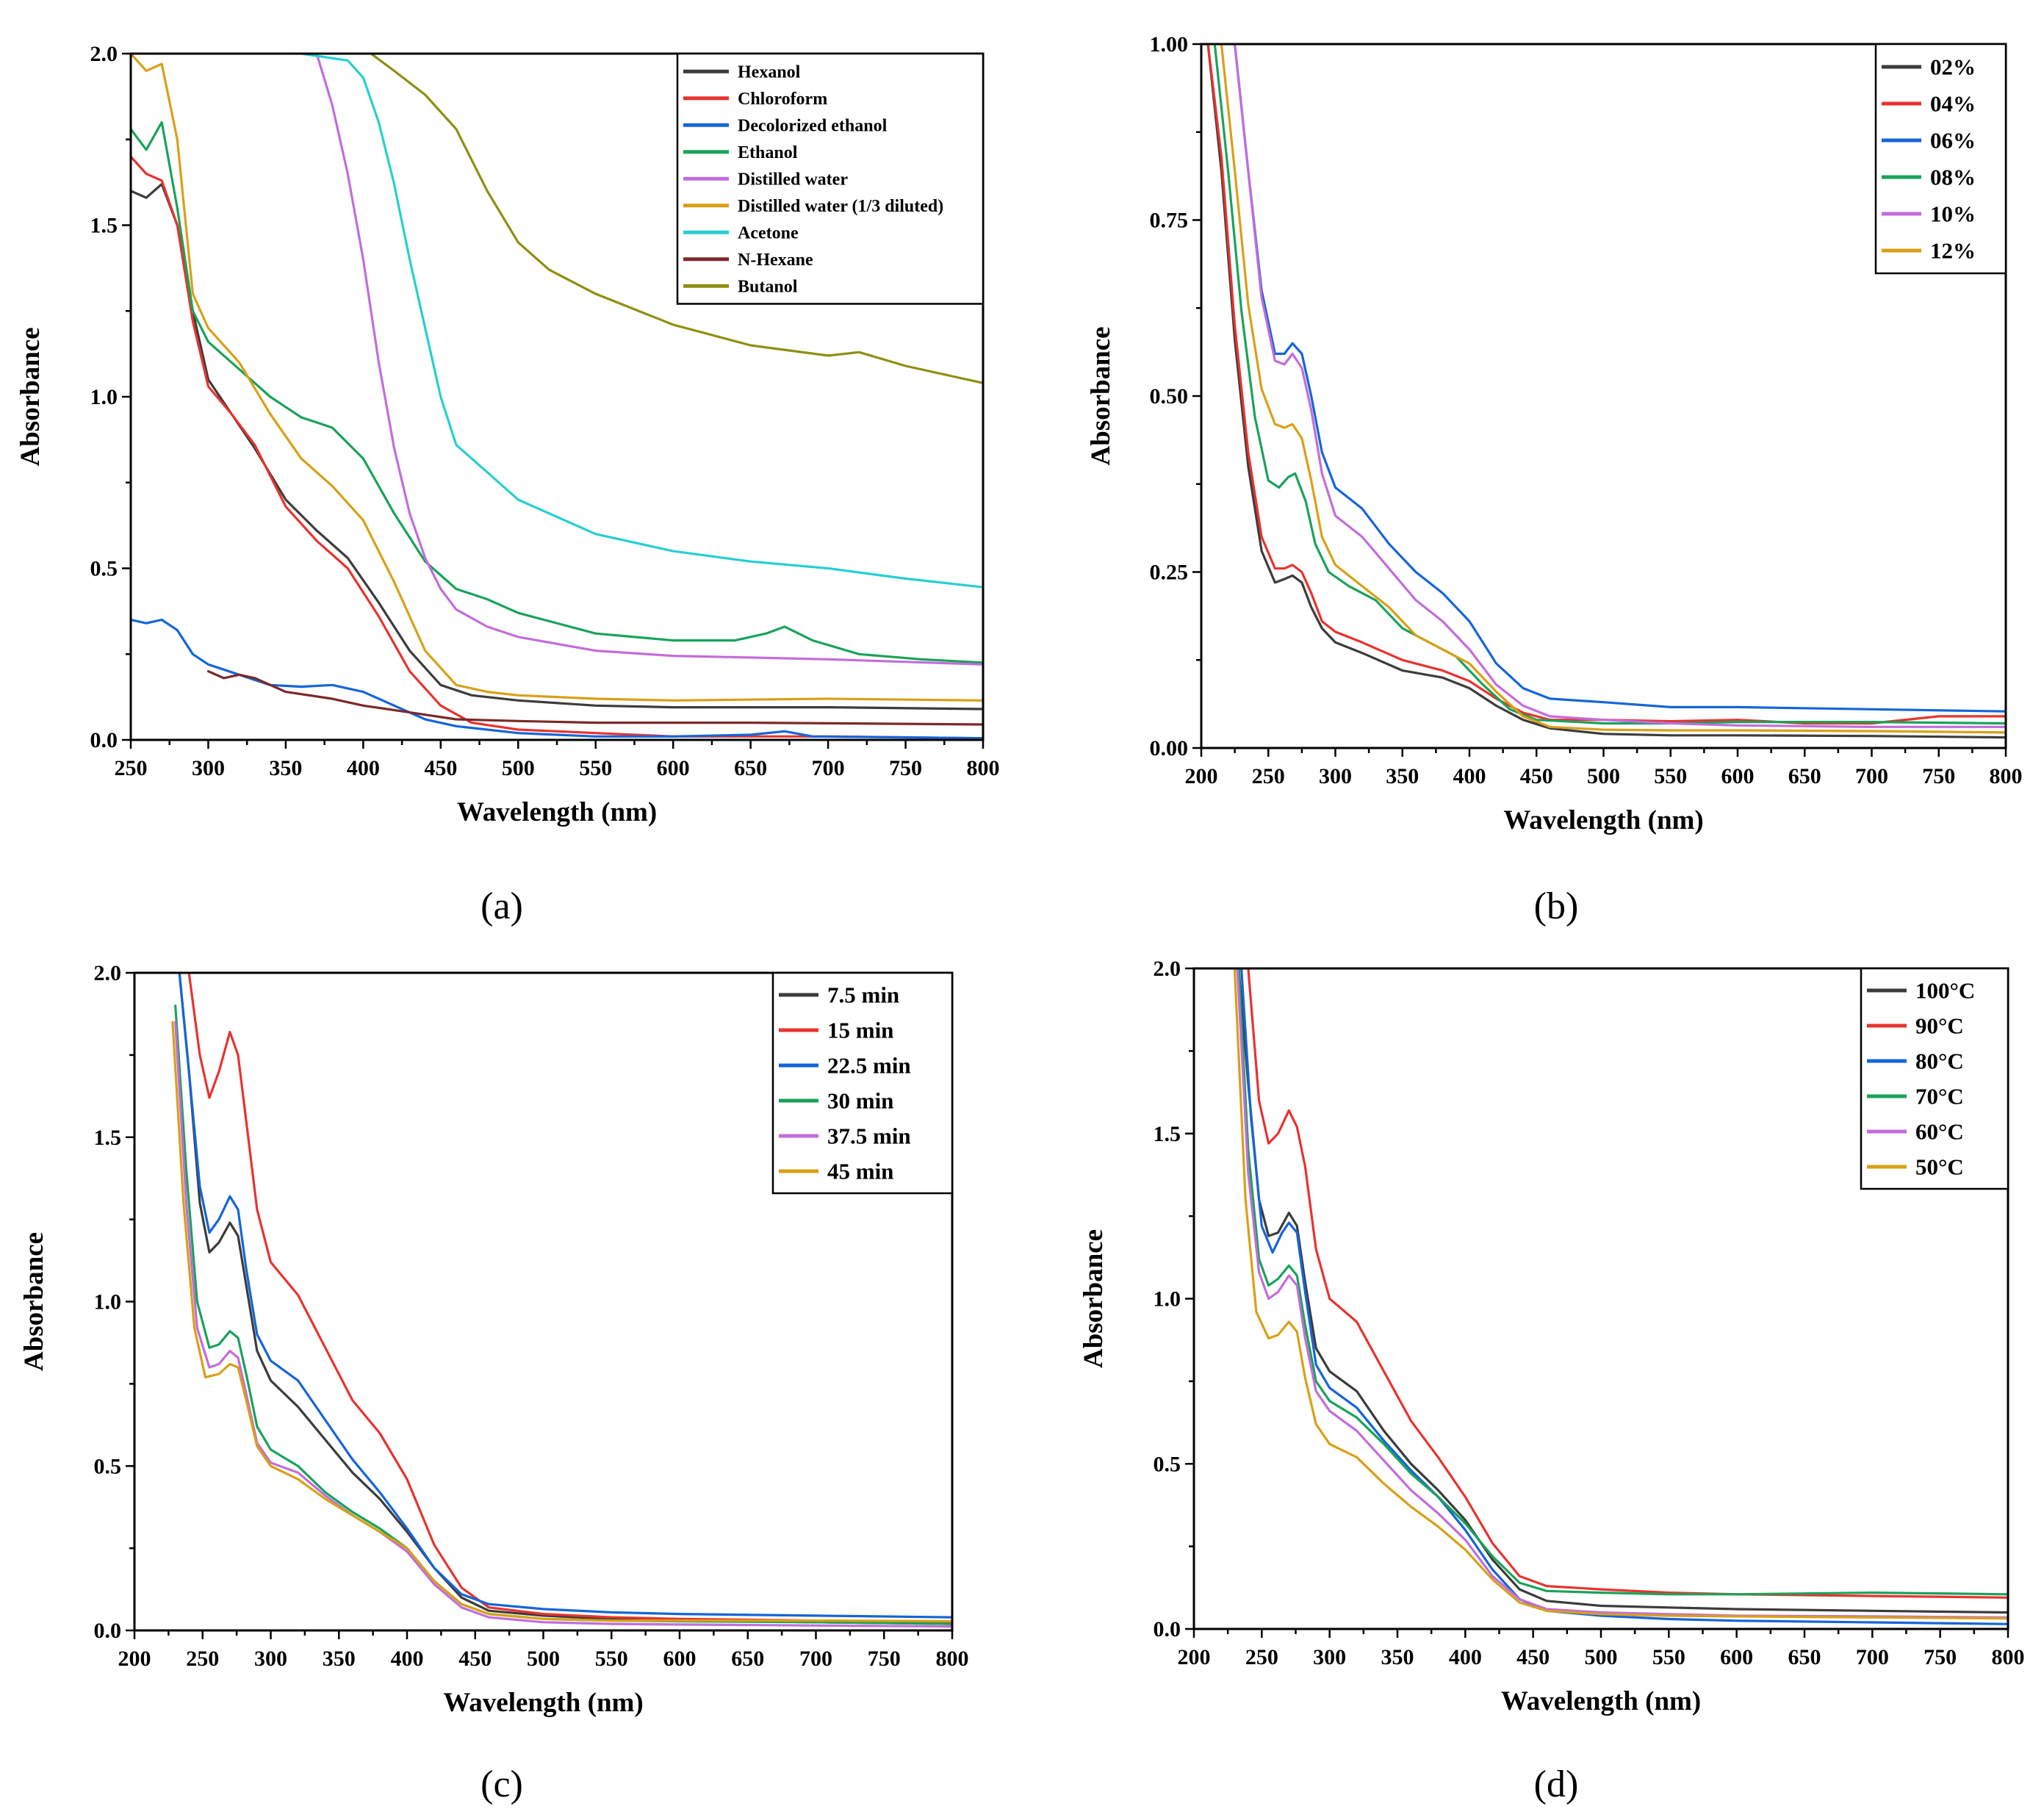 Image resolution: width=2044 pixels, height=1820 pixels. What do you see at coordinates (813, 126) in the screenshot?
I see `legend-label: Decolorized ethanol` at bounding box center [813, 126].